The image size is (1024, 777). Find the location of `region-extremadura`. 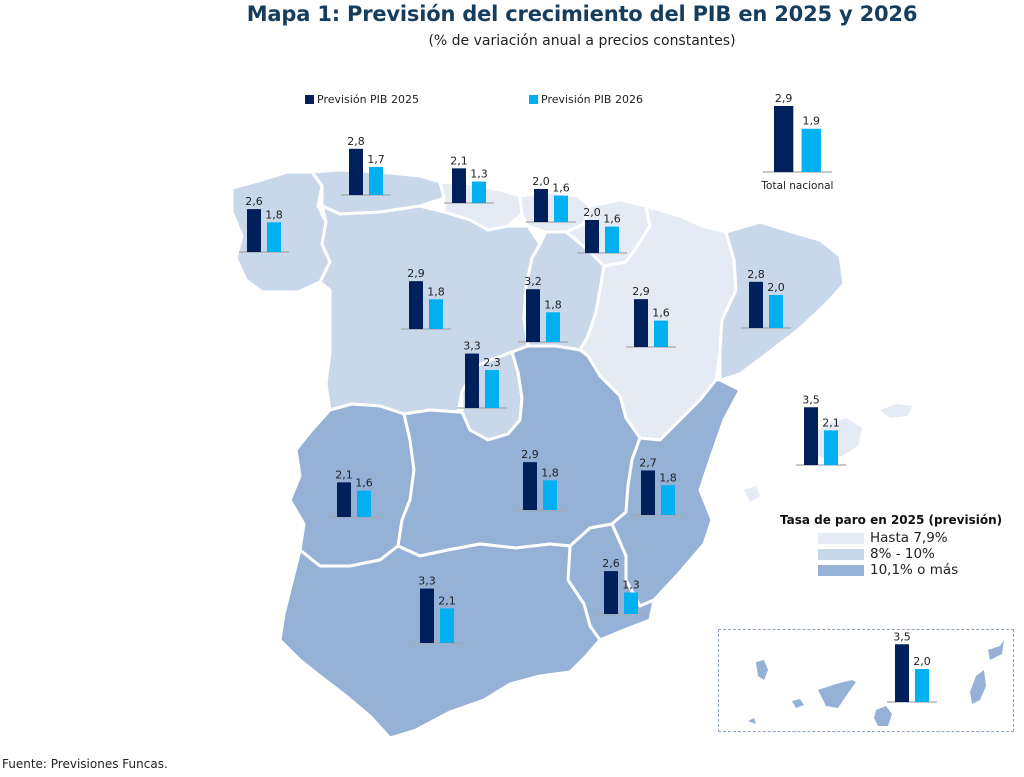

region-extremadura is located at coordinates (352, 485).